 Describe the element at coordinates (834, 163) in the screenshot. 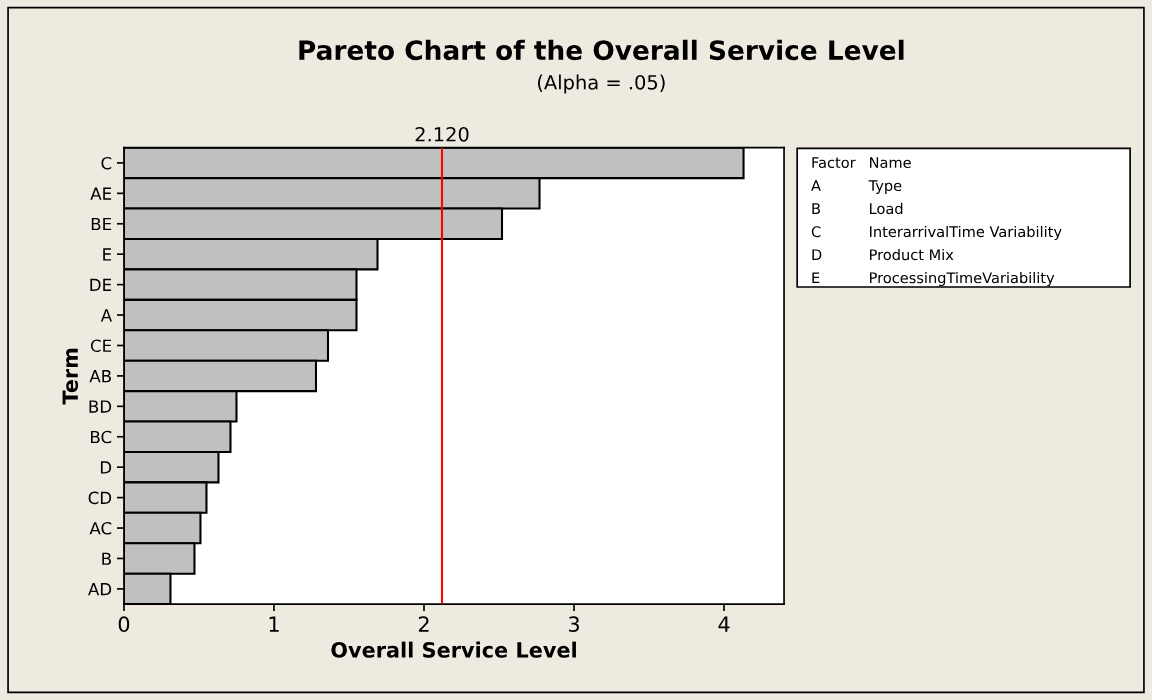

I see `text: Factor` at that location.